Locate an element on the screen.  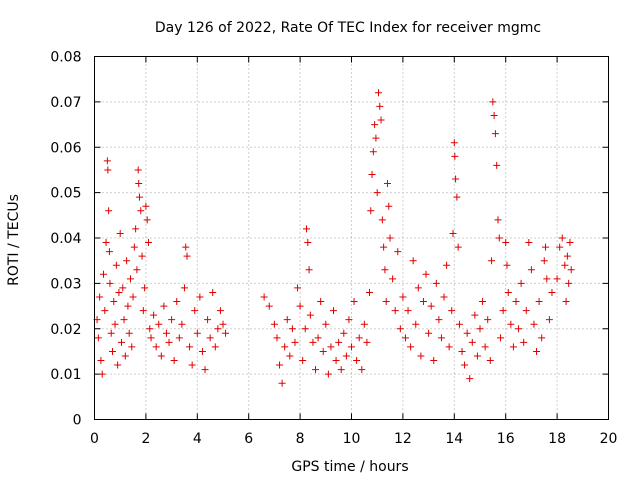
y-tick-label: 0.02 is located at coordinates (65, 330).